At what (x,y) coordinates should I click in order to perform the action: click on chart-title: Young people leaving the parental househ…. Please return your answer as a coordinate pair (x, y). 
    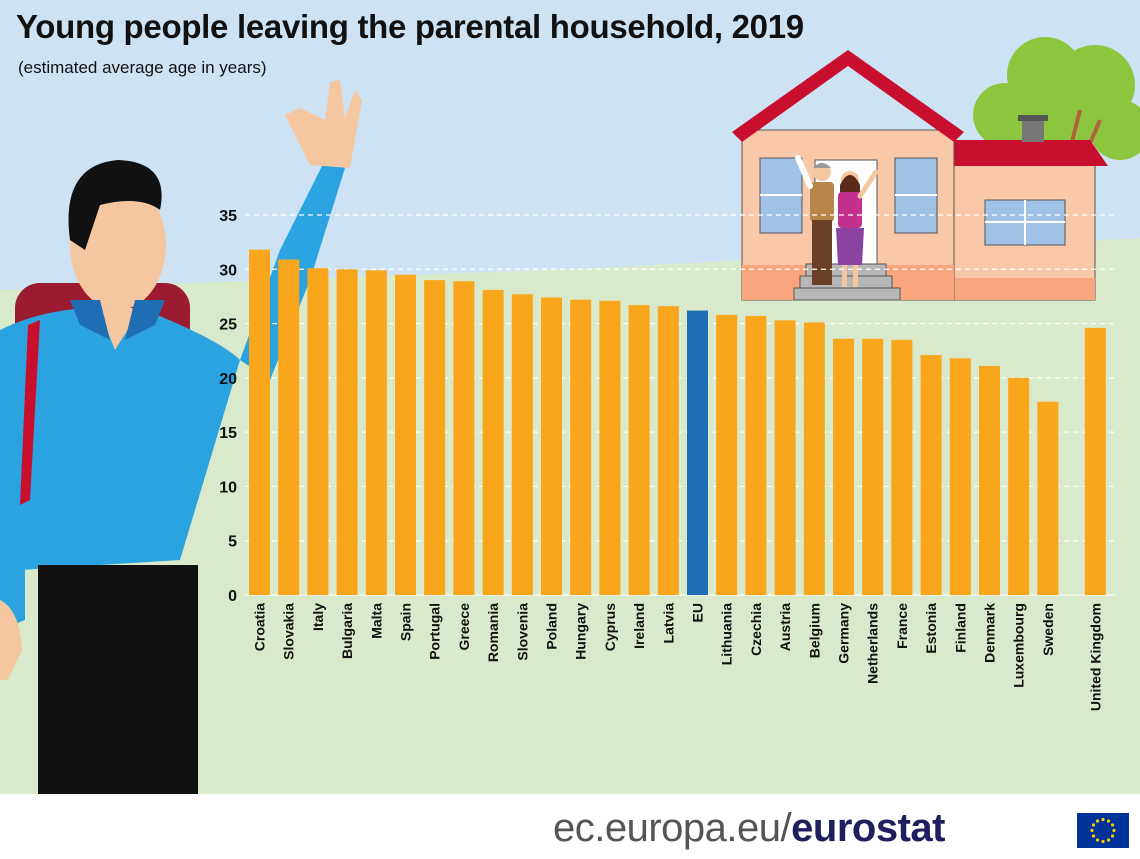
    Looking at the image, I should click on (410, 26).